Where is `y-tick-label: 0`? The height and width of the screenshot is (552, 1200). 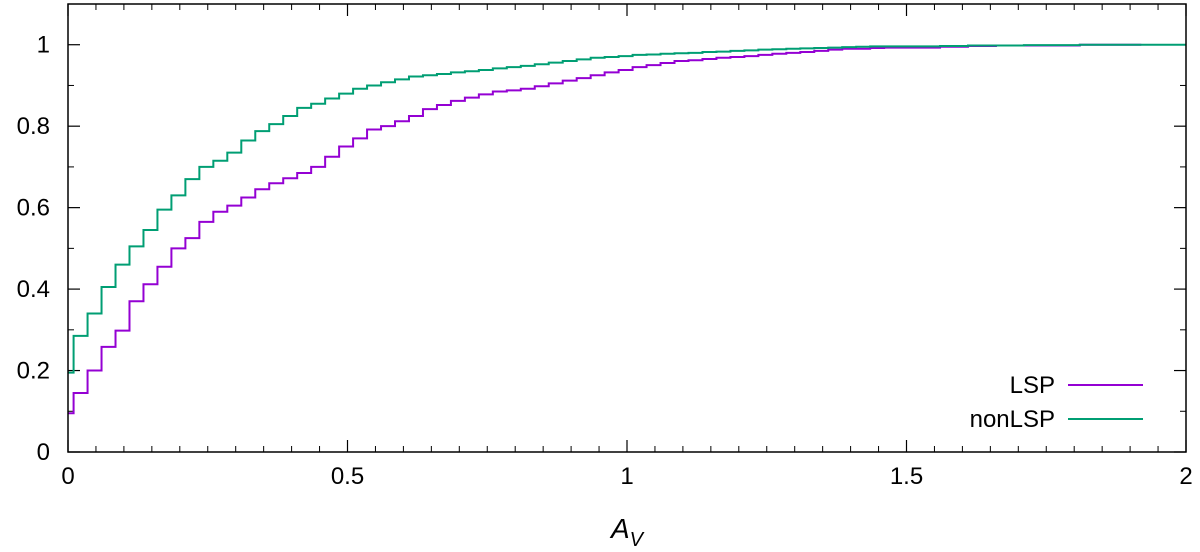 y-tick-label: 0 is located at coordinates (43, 452).